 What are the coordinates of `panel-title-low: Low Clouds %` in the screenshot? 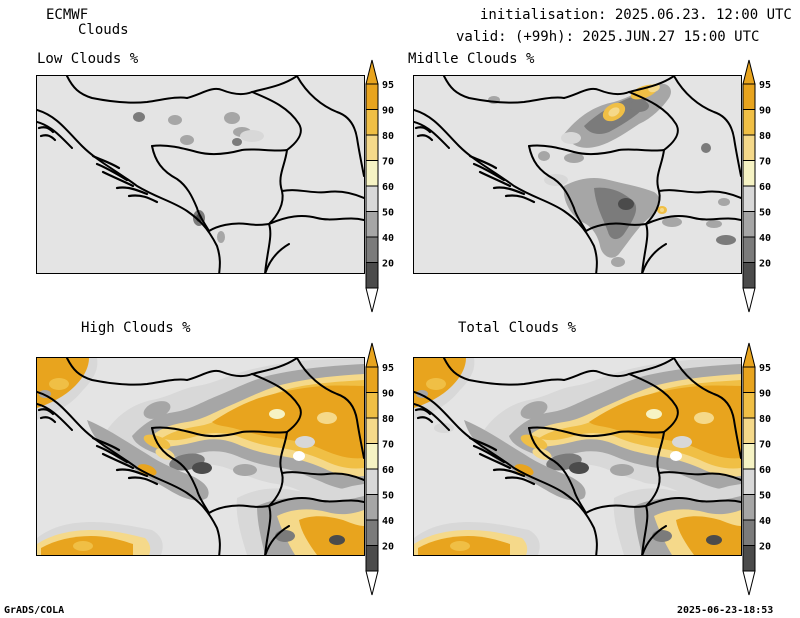 It's located at (88, 59).